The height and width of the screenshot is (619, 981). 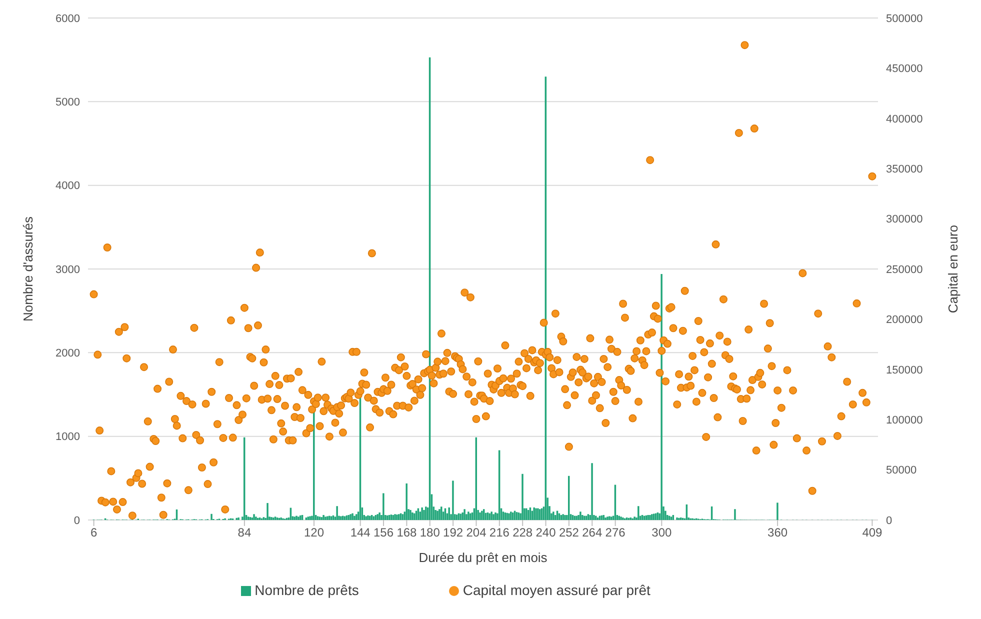 I want to click on x-axis-title: Durée du prêt en mois, so click(x=483, y=557).